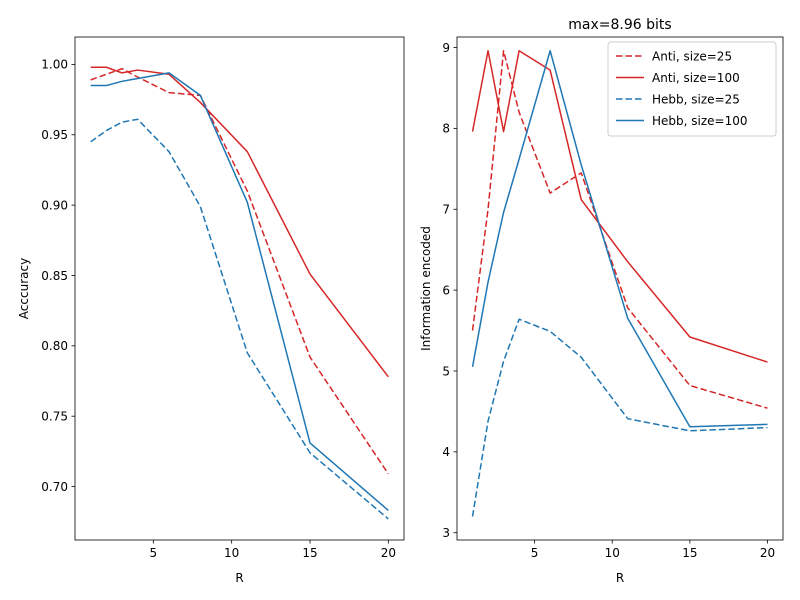 Image resolution: width=800 pixels, height=600 pixels. What do you see at coordinates (54, 346) in the screenshot?
I see `accuracy-y-tick-label: 0.80` at bounding box center [54, 346].